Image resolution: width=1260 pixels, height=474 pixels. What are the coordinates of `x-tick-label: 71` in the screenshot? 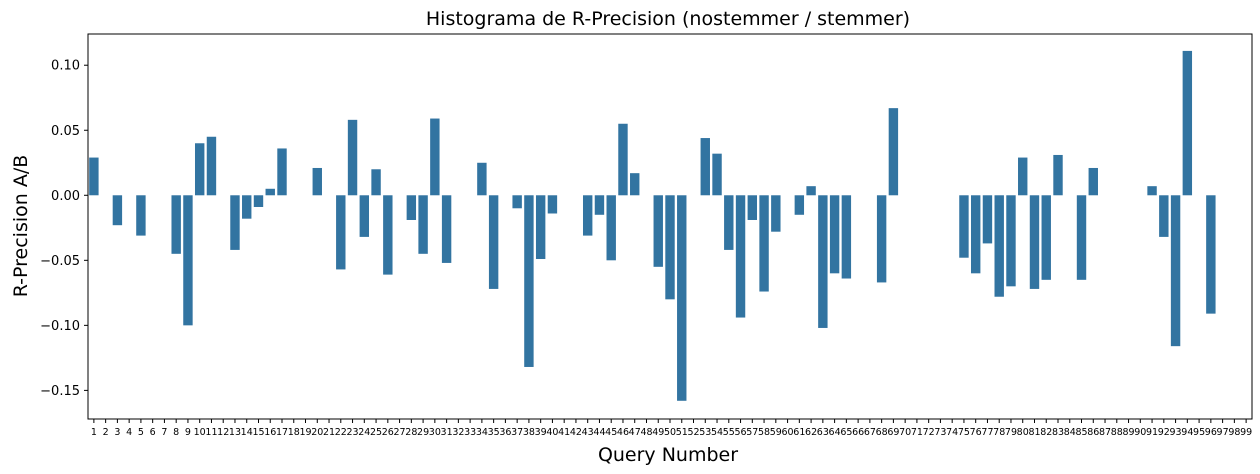 It's located at (917, 432).